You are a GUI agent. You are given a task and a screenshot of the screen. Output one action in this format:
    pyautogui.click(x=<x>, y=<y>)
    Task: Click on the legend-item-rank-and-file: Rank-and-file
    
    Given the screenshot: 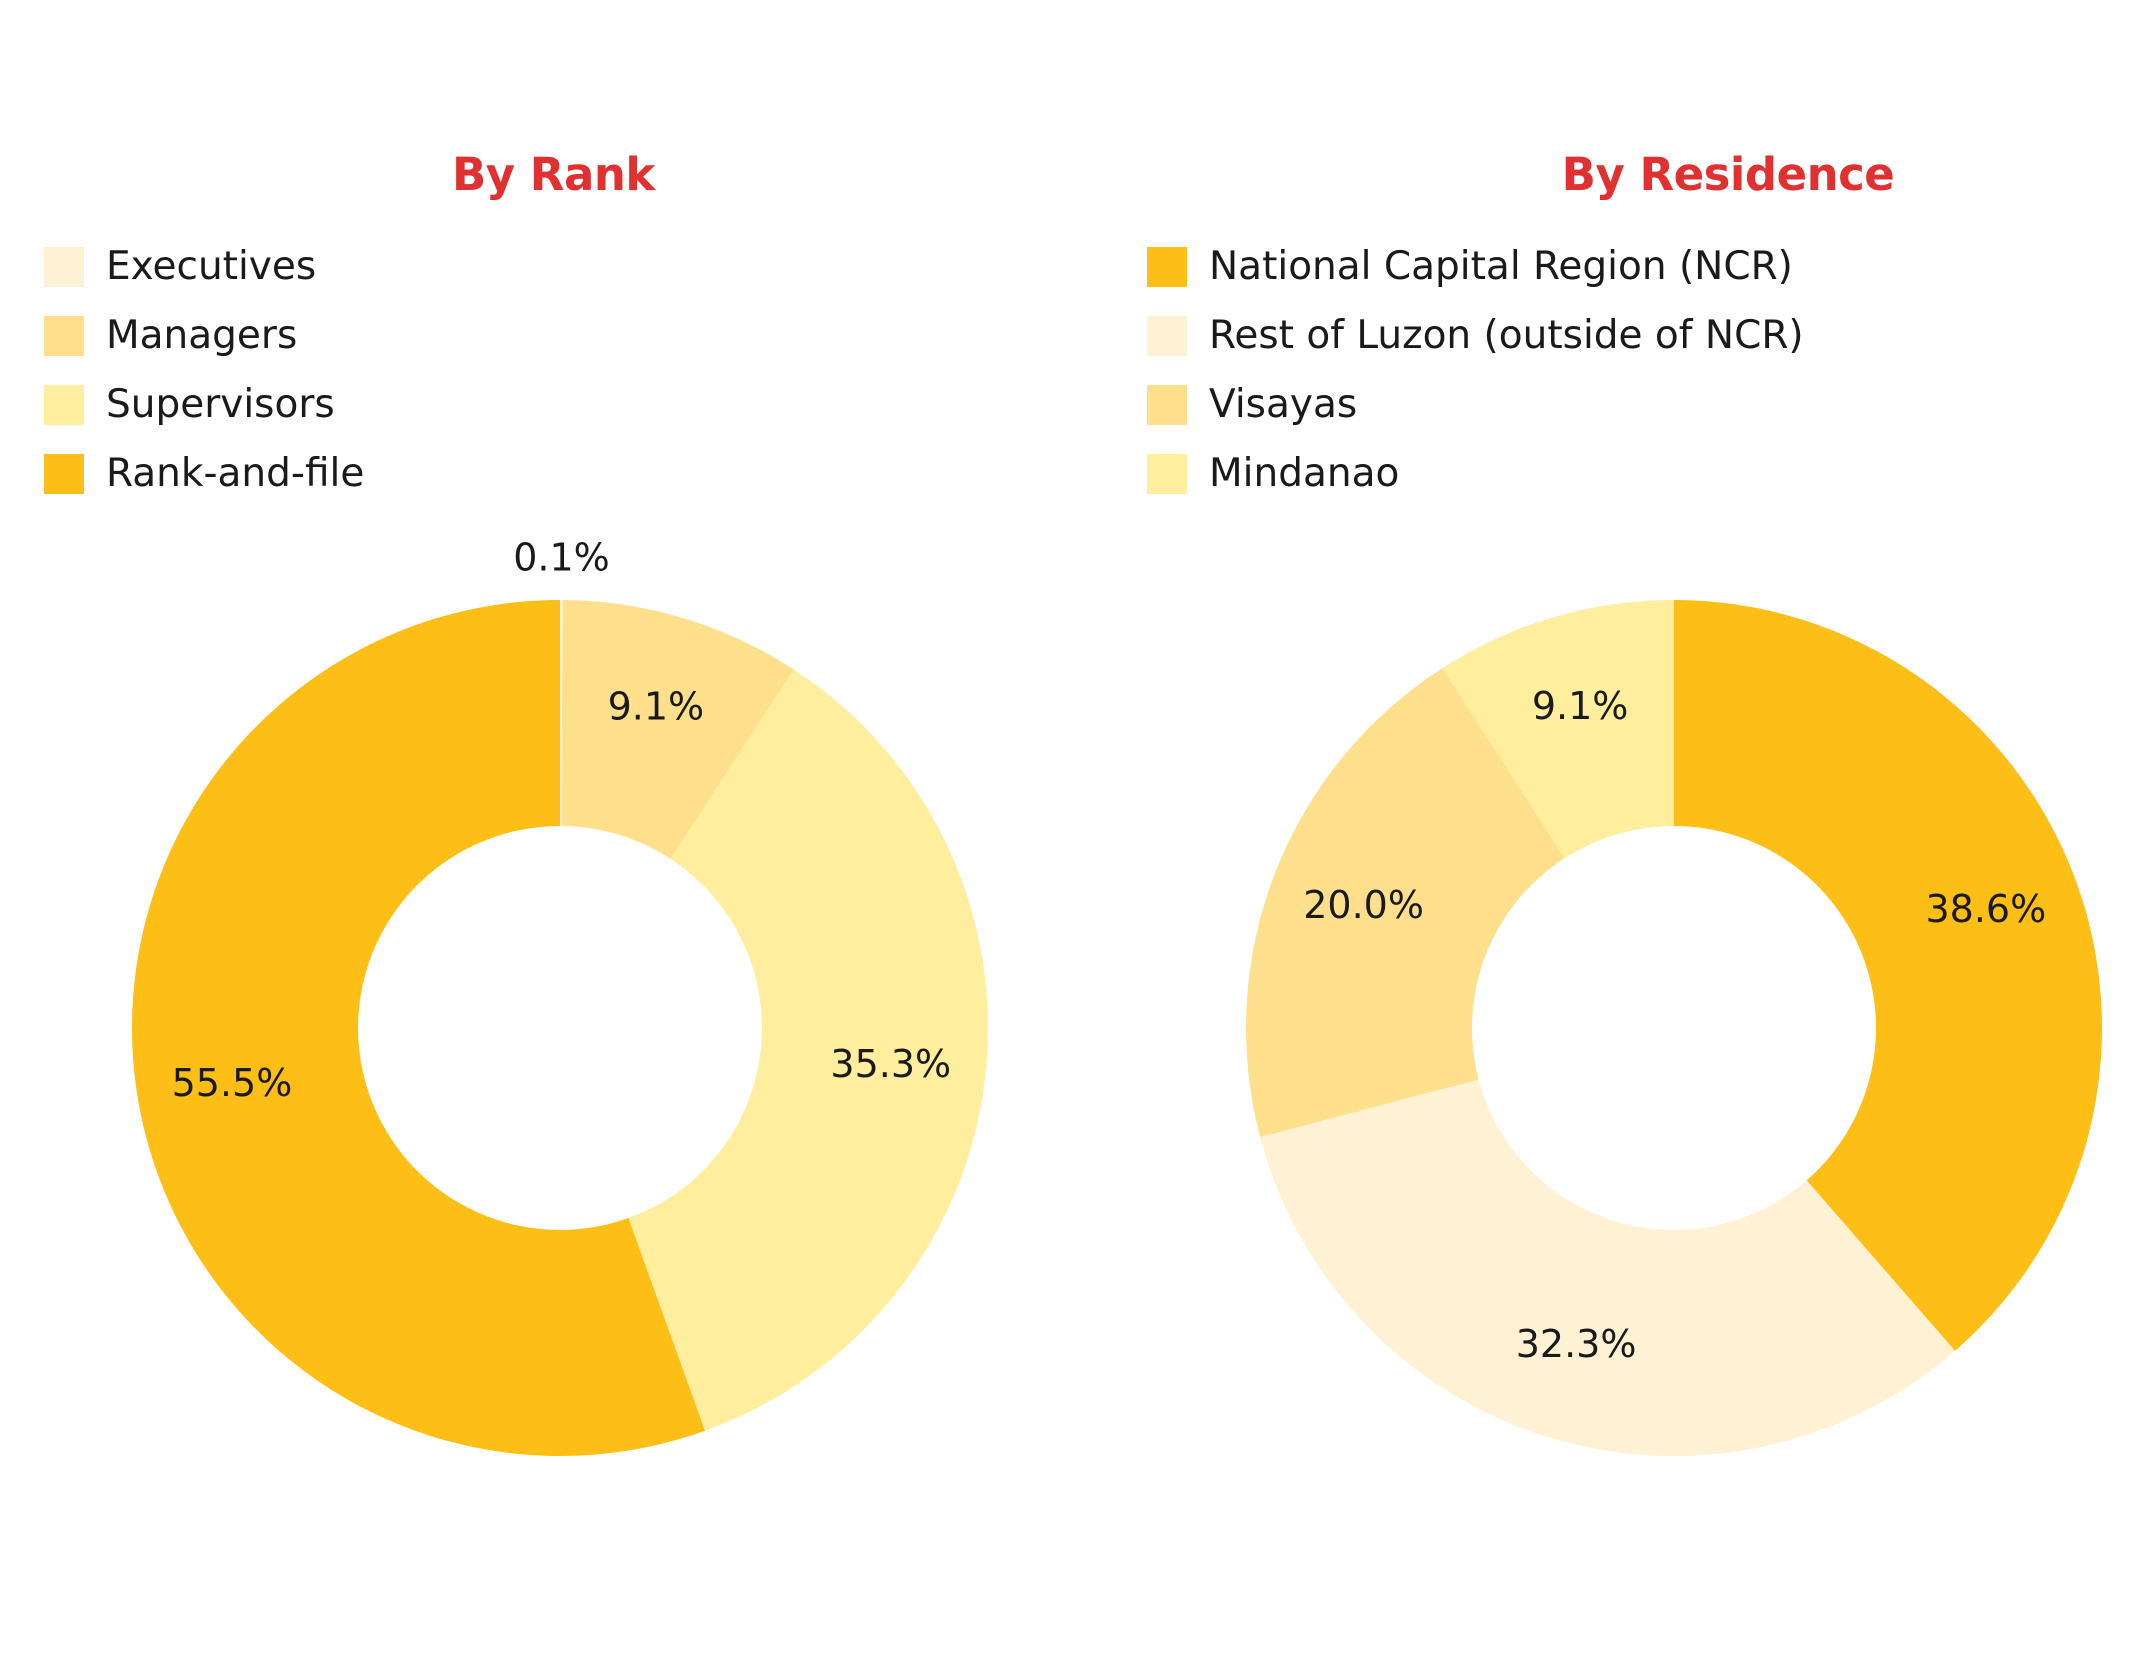 What is the action you would take?
    pyautogui.click(x=204, y=473)
    